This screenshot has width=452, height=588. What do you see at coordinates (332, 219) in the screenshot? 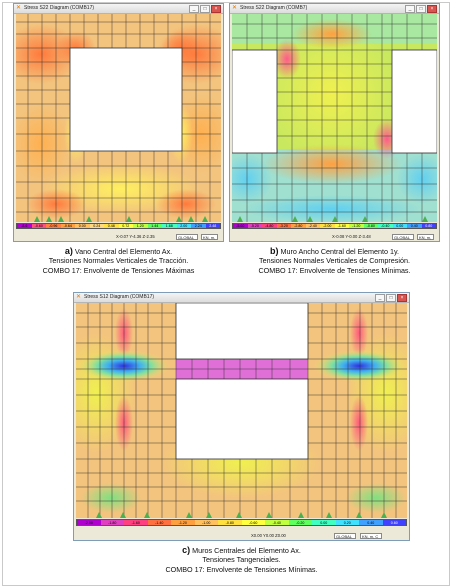
I see `panel-b-supports` at bounding box center [332, 219].